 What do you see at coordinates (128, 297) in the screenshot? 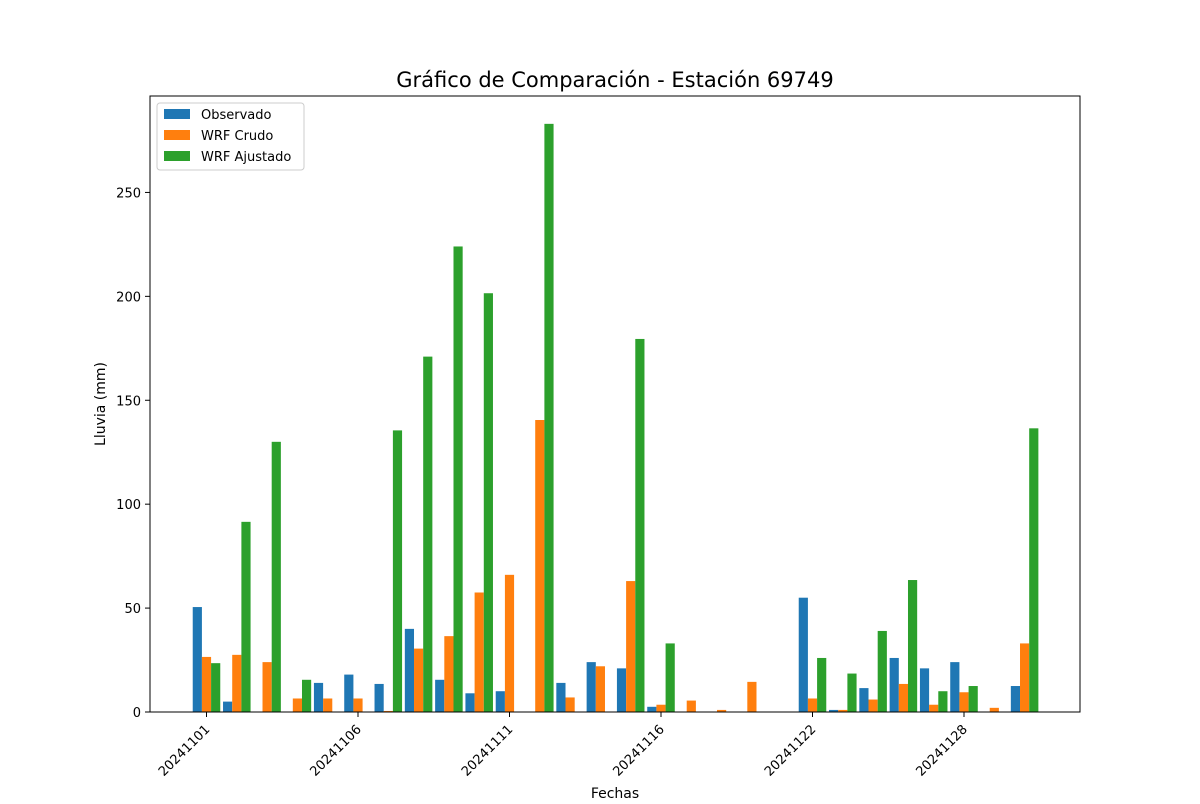
I see `y-tick-label: 200` at bounding box center [128, 297].